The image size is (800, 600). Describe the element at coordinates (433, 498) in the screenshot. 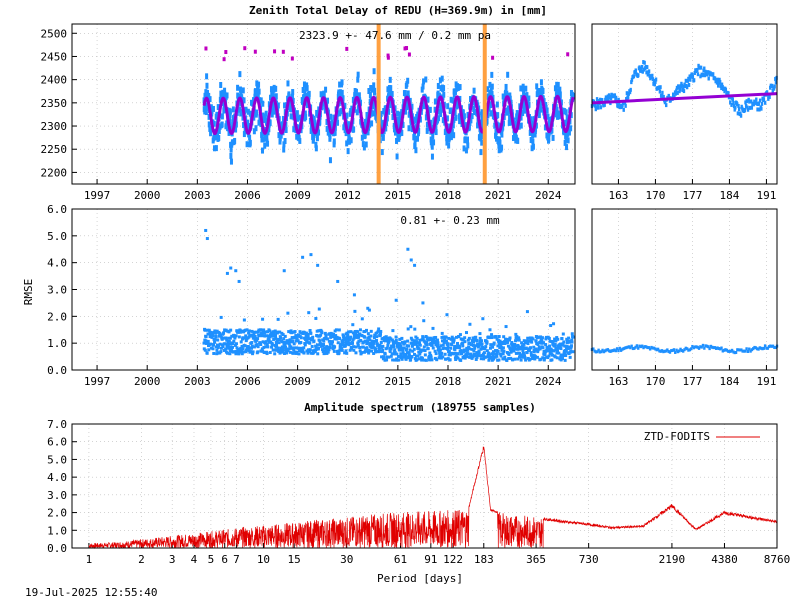

I see `spectrum-line` at that location.